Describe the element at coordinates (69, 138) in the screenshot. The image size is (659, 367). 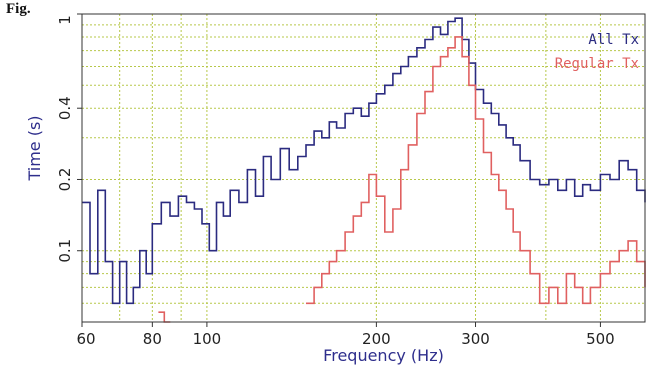
I see `y-axis: 0.1 0.2 0.4 1` at that location.